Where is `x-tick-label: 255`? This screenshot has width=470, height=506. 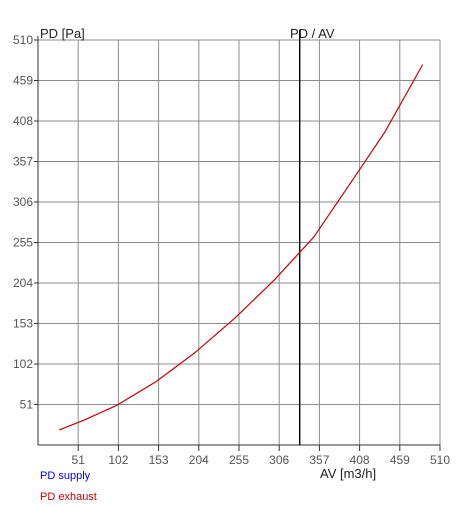
x-tick-label: 255 is located at coordinates (239, 460).